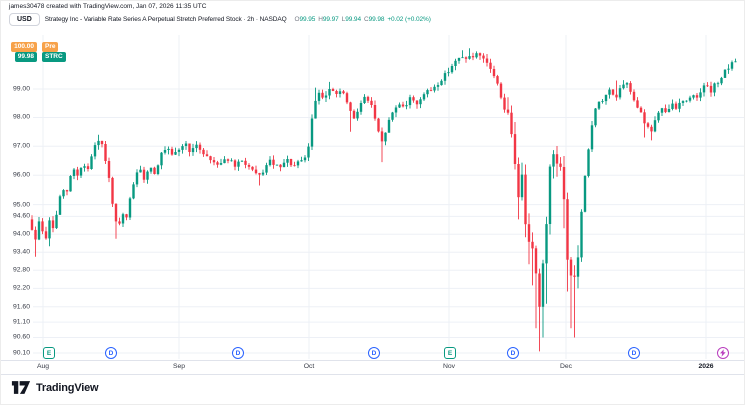  Describe the element at coordinates (15, 146) in the screenshot. I see `price-label: 97.00` at that location.